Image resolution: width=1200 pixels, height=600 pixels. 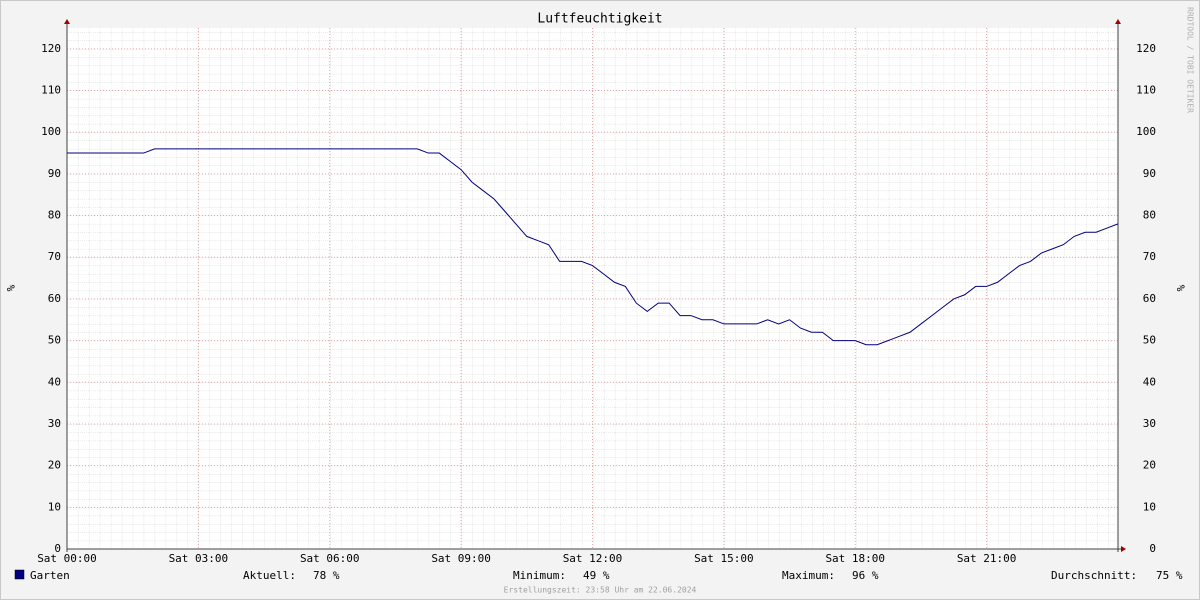 What do you see at coordinates (54, 298) in the screenshot?
I see `y-tick-label: 60` at bounding box center [54, 298].